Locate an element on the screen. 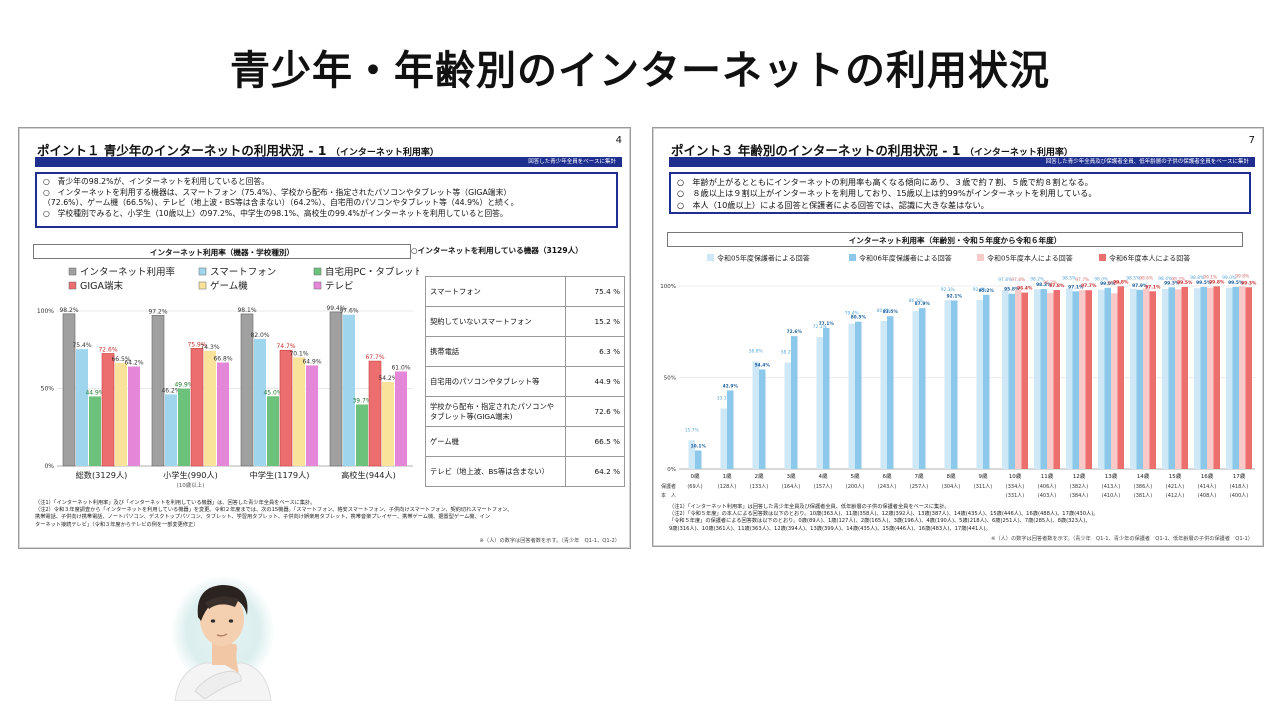  data-label: 58.8% is located at coordinates (756, 351).